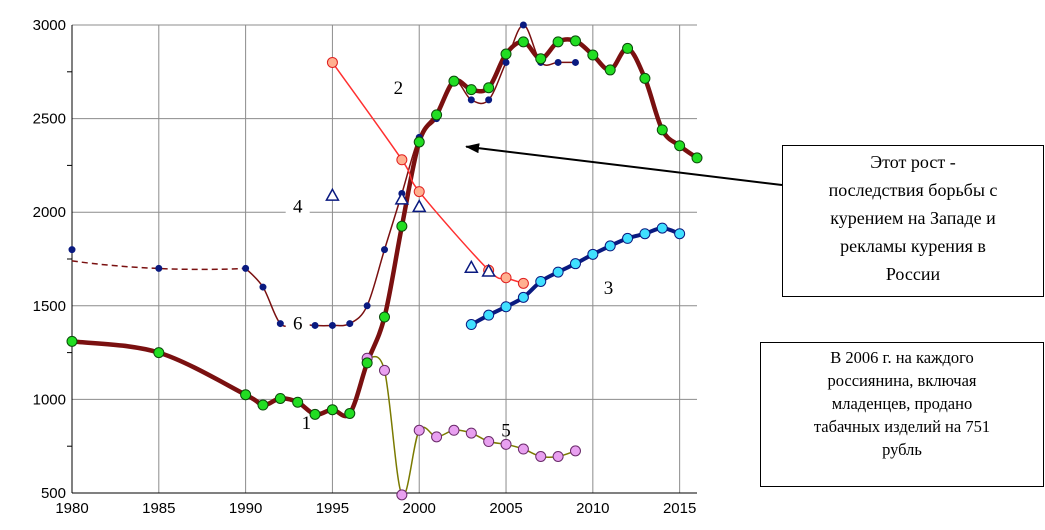 Image resolution: width=1045 pixels, height=530 pixels. What do you see at coordinates (399, 88) in the screenshot?
I see `series-label-2: 2` at bounding box center [399, 88].